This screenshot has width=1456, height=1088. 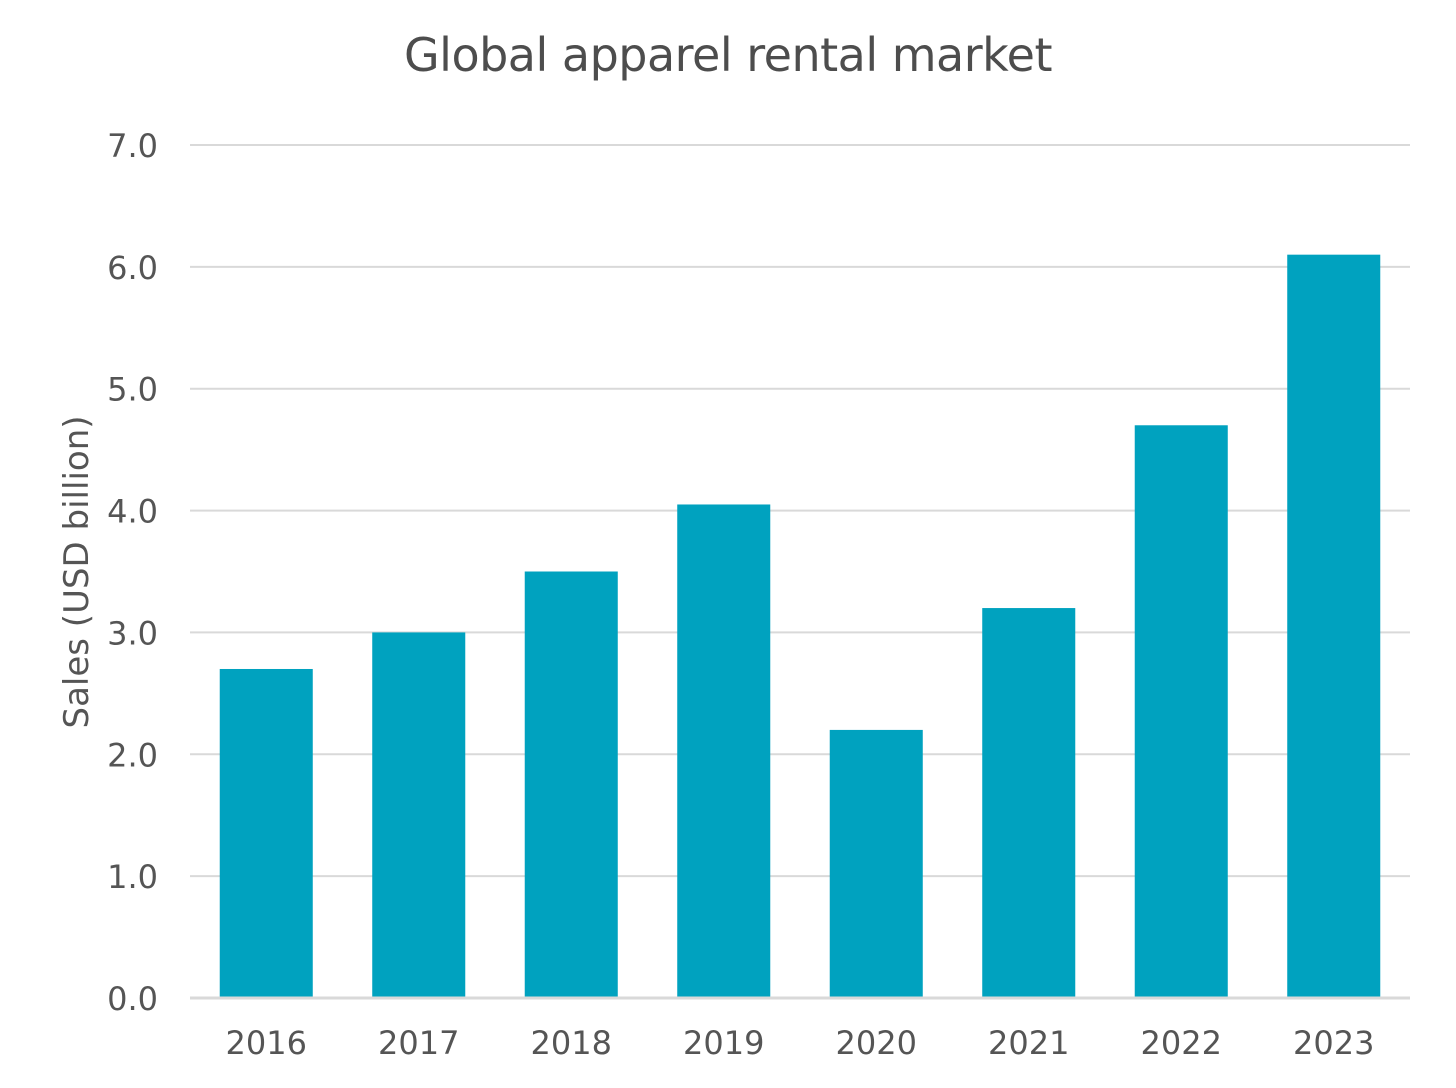 What do you see at coordinates (132, 572) in the screenshot?
I see `y-axis-ticks: 0.0 1.0 2.0 3.0 4.0 5.0 6.0 7.0` at bounding box center [132, 572].